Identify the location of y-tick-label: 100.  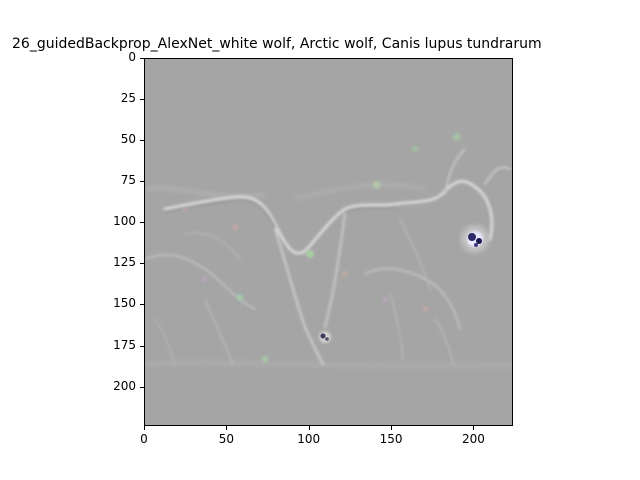
(116, 221).